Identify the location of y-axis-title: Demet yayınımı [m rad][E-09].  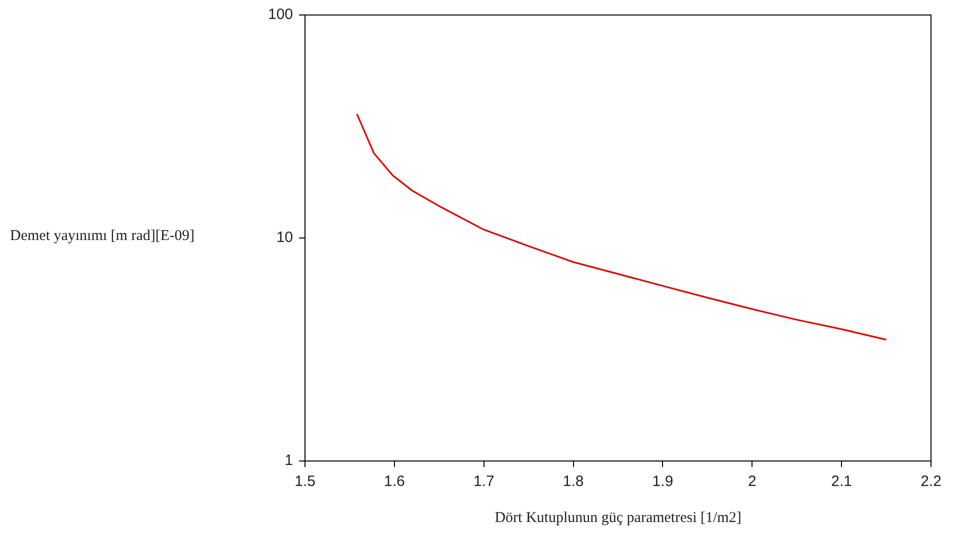
(102, 236).